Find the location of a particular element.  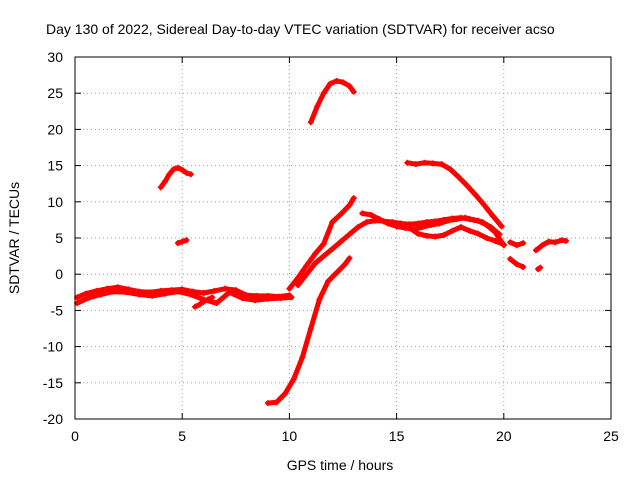

series-tail_c is located at coordinates (550, 245).